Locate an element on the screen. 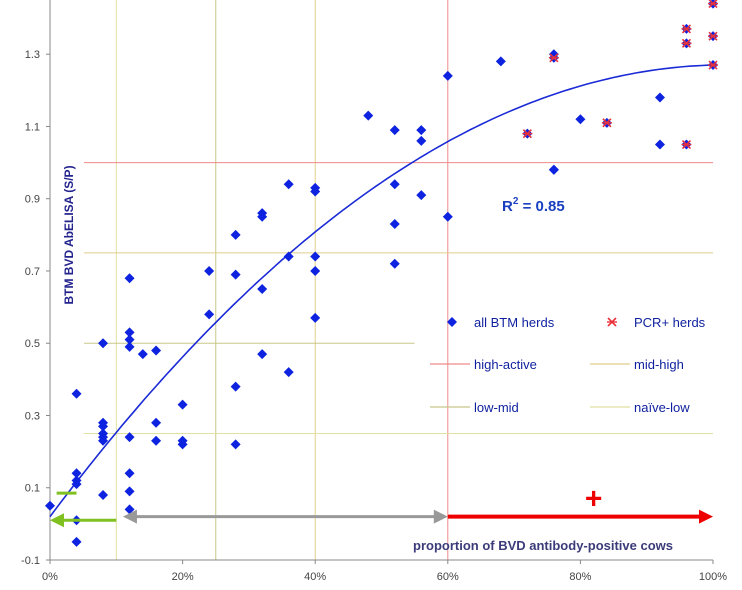 The image size is (742, 590). x-axis-label: proportion of BVD antibody-positive cows is located at coordinates (543, 545).